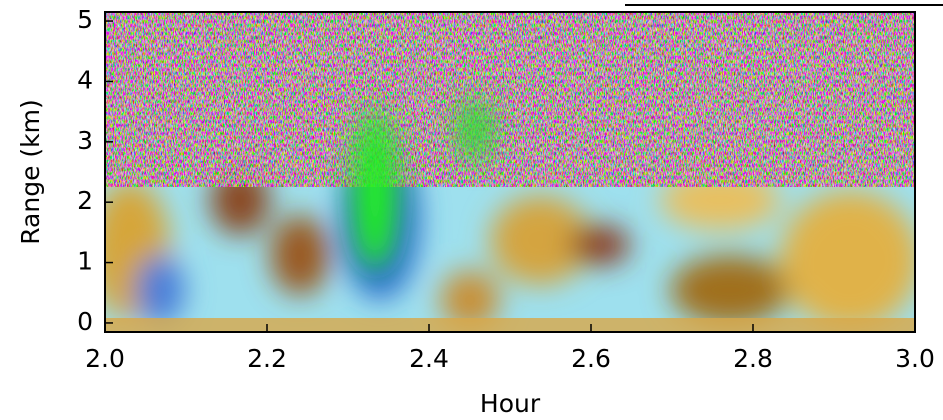 Image resolution: width=943 pixels, height=420 pixels. Describe the element at coordinates (591, 358) in the screenshot. I see `x-tick-label: 2.6` at that location.